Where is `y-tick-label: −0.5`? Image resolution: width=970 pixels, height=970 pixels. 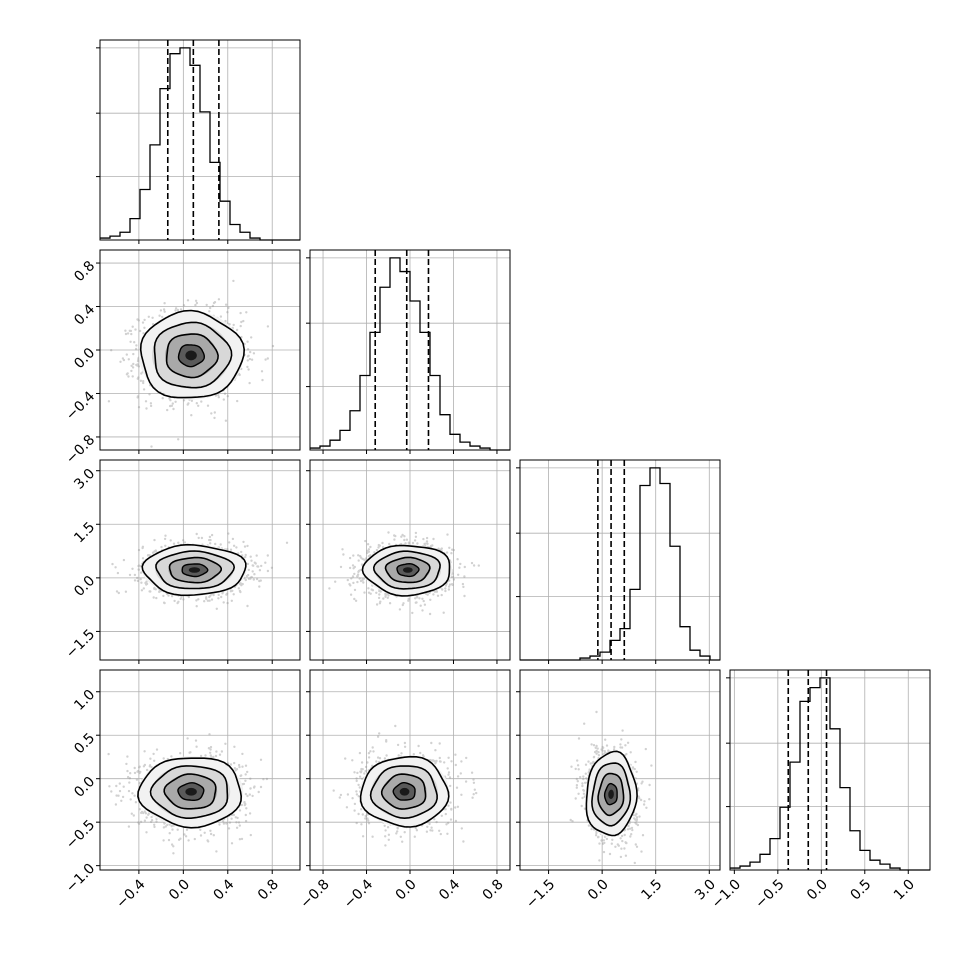
y-tick-label: −0.5 is located at coordinates (80, 834).